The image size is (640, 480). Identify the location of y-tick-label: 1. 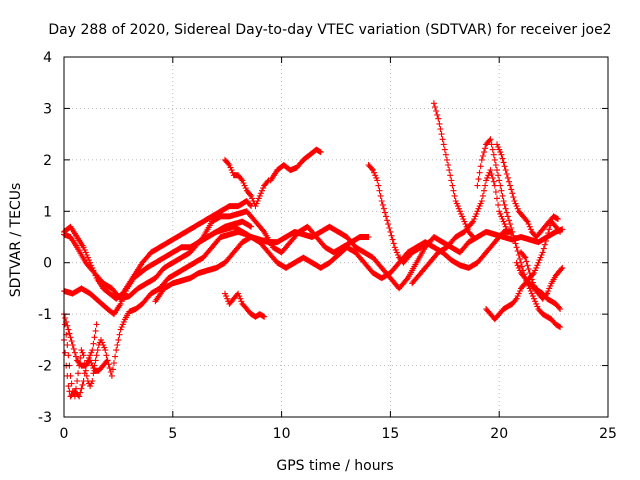
(47, 212).